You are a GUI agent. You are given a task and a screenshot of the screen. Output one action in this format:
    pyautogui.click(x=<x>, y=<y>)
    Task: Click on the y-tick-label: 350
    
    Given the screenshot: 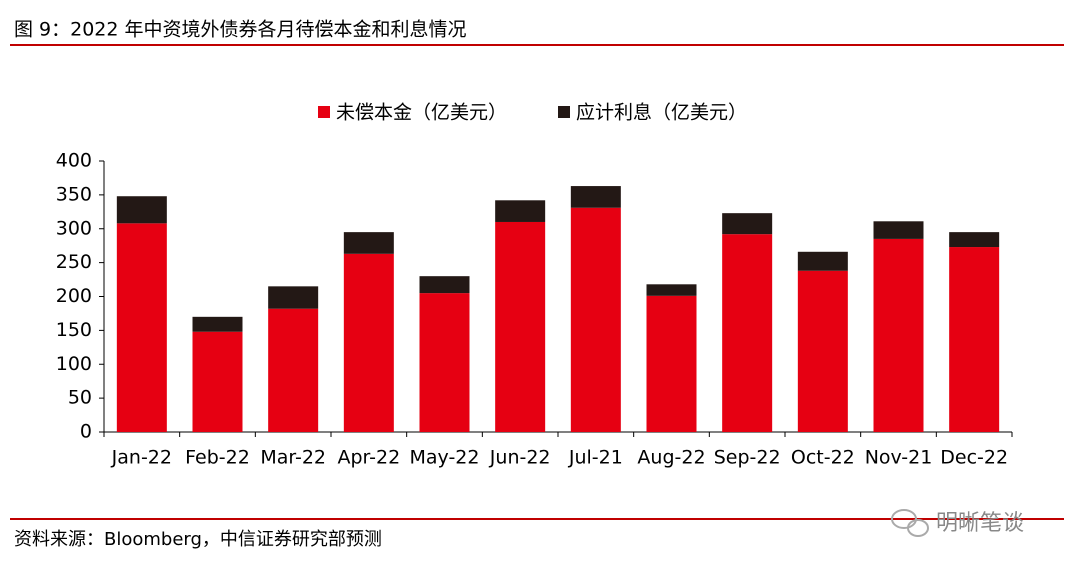 What is the action you would take?
    pyautogui.click(x=74, y=194)
    